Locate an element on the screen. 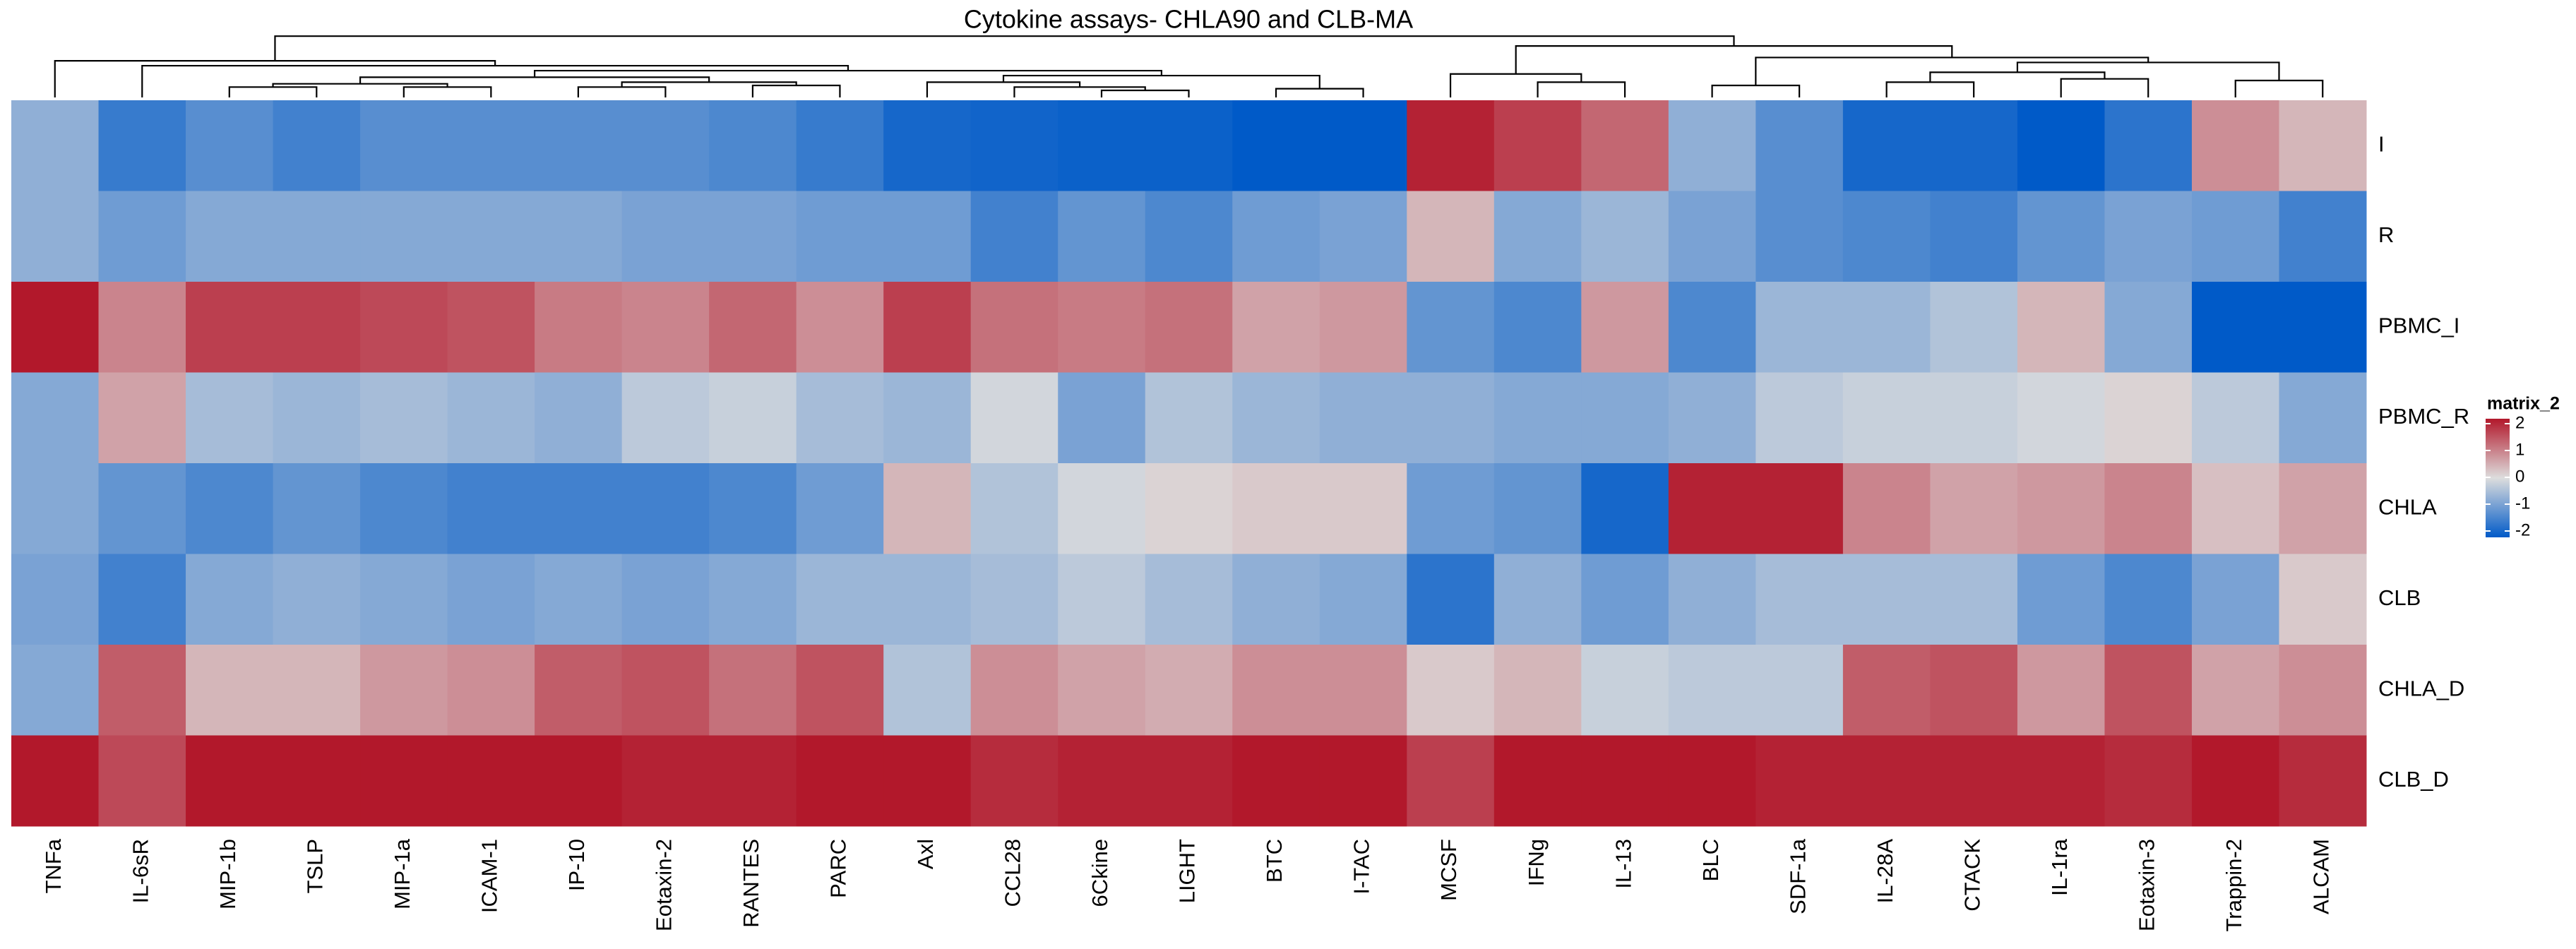 This screenshot has width=2576, height=949. column-label: CTACK is located at coordinates (1972, 875).